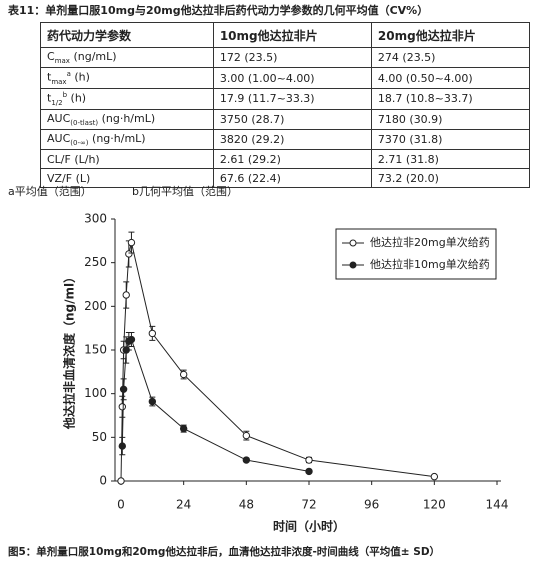 The height and width of the screenshot is (564, 536). What do you see at coordinates (50, 191) in the screenshot?
I see `note: a平均值（范围）` at bounding box center [50, 191].